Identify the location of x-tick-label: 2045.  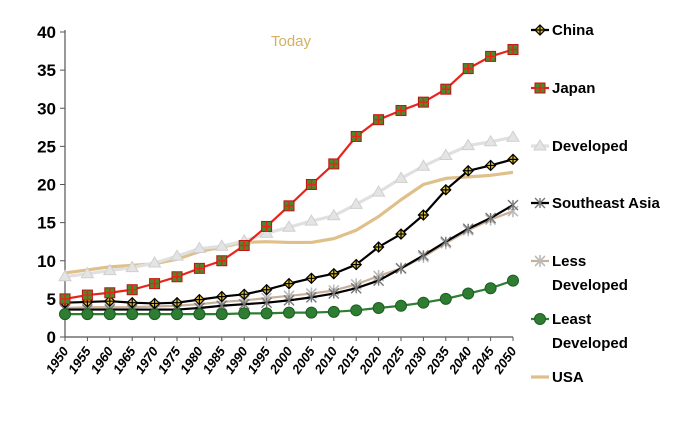
(483, 360).